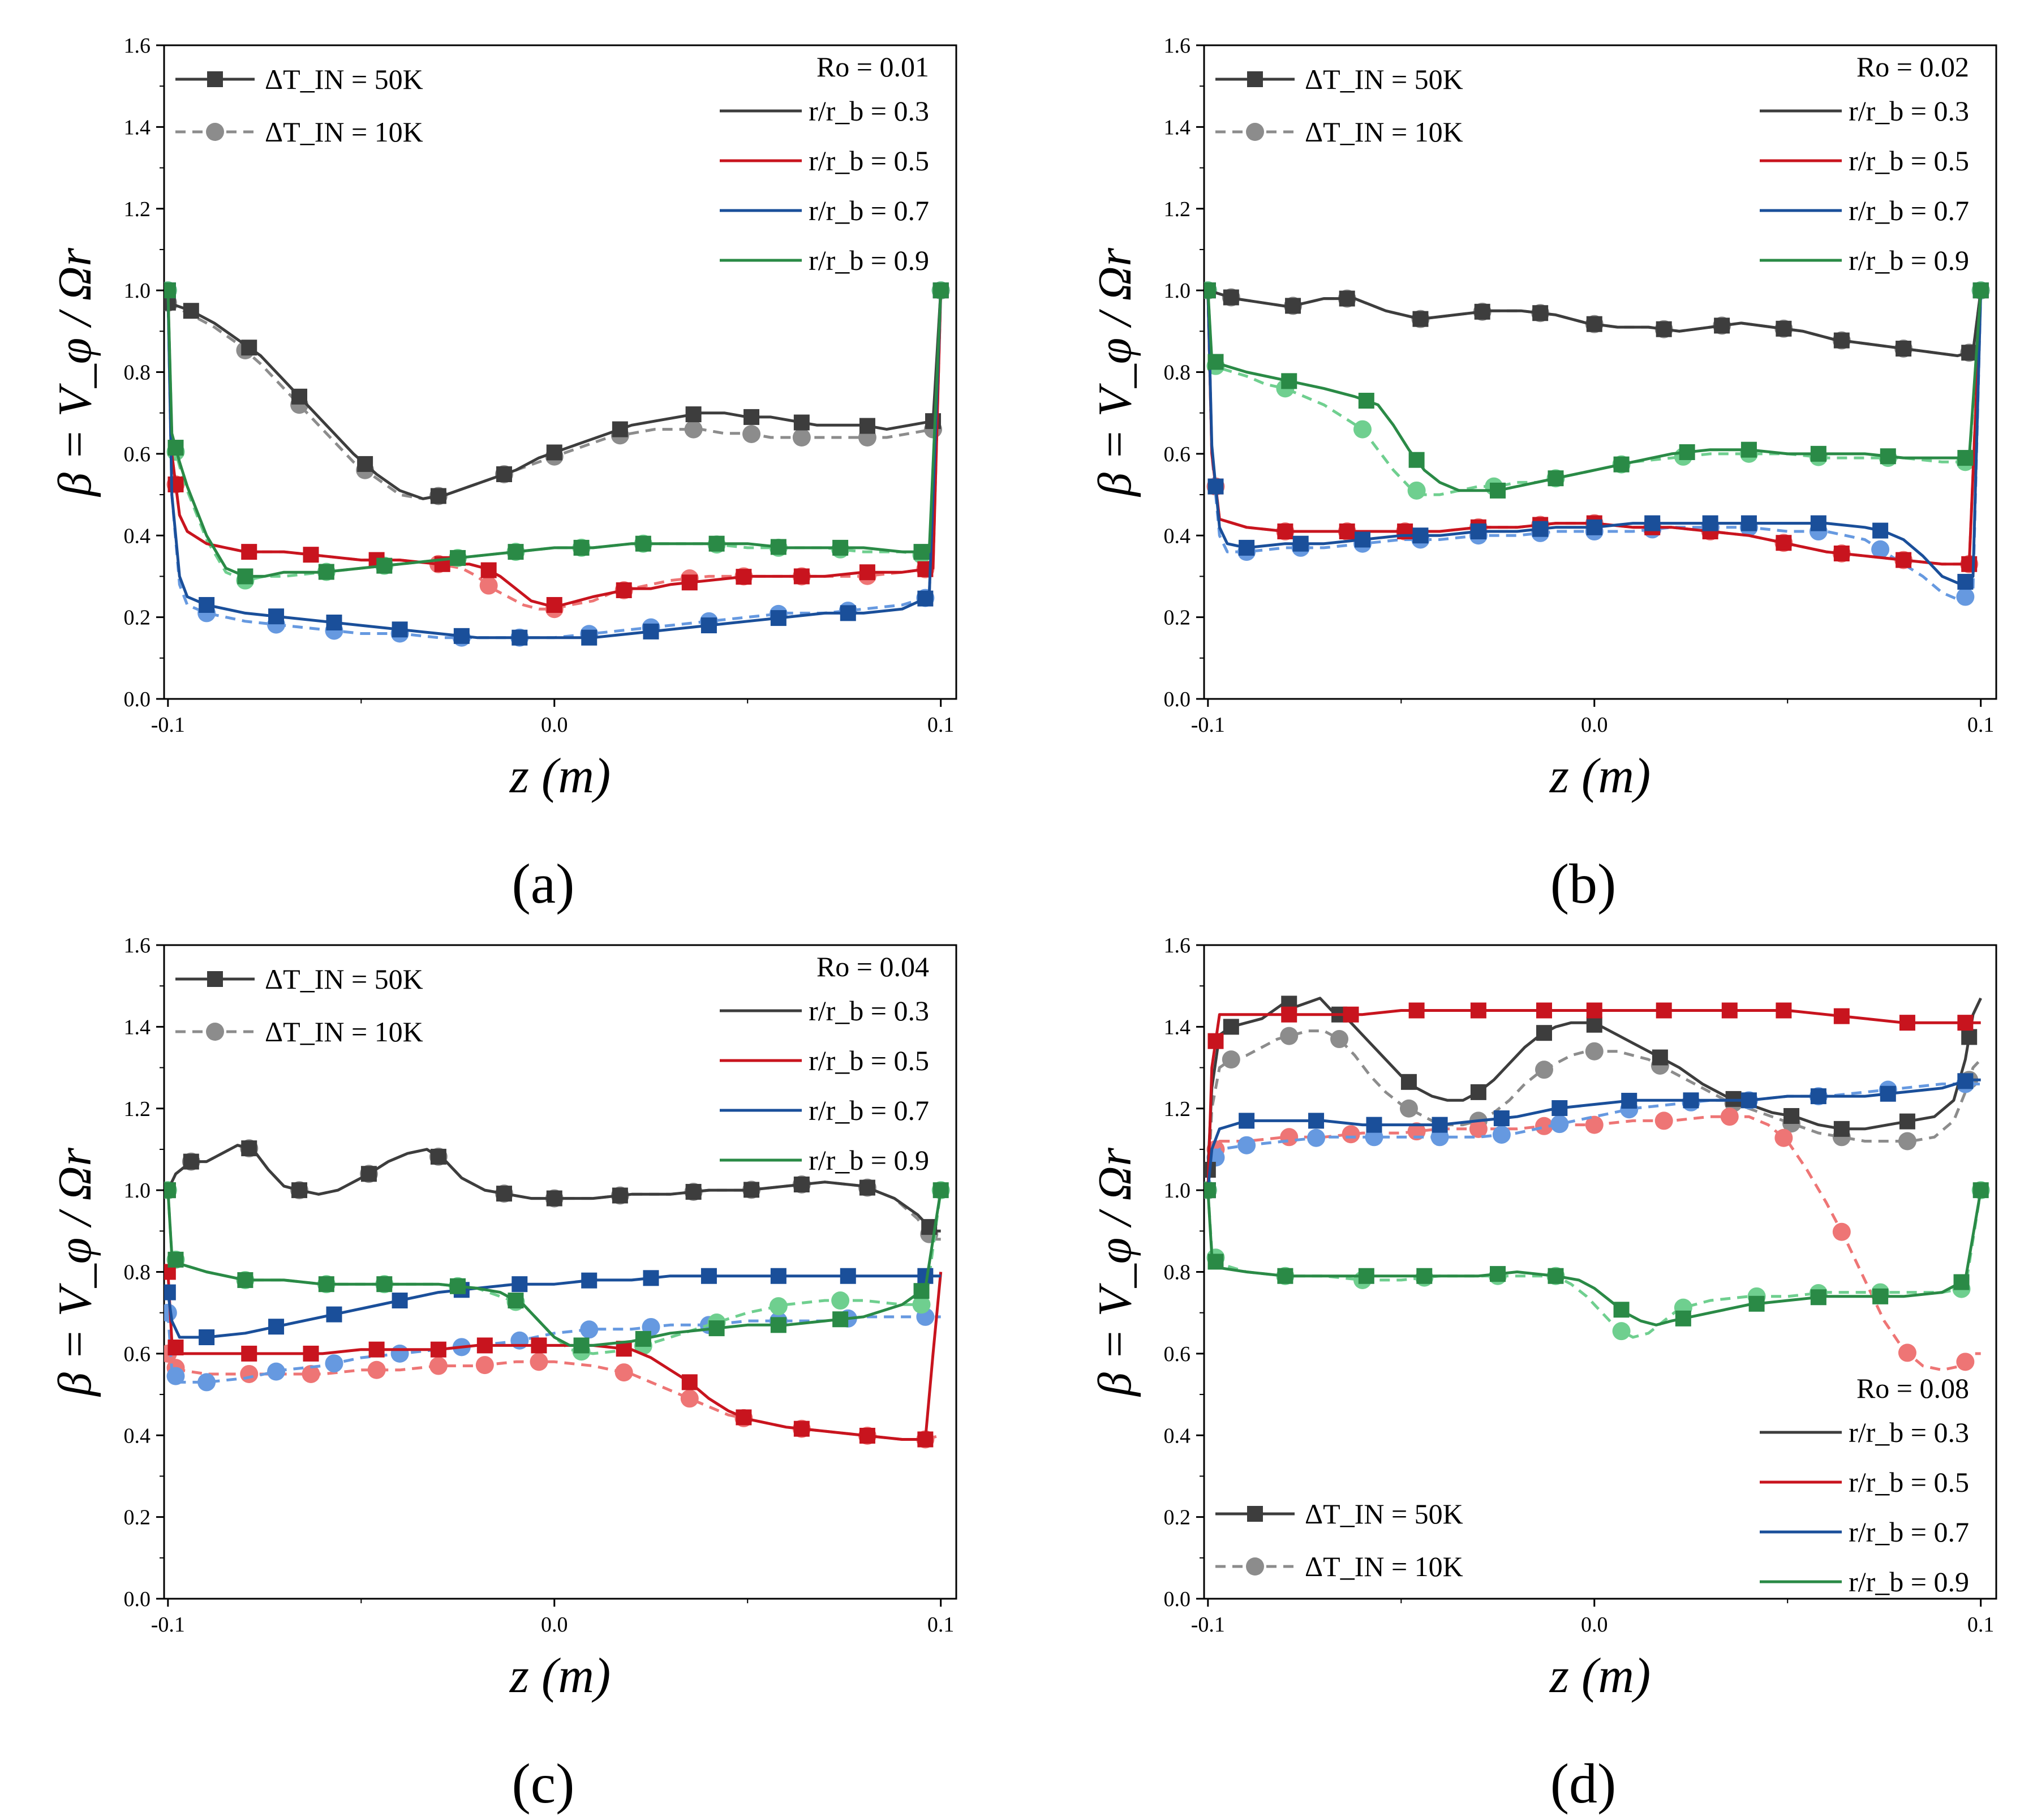 This screenshot has width=2020, height=1820. What do you see at coordinates (553, 1396) in the screenshot?
I see `series-rrb05-10K` at bounding box center [553, 1396].